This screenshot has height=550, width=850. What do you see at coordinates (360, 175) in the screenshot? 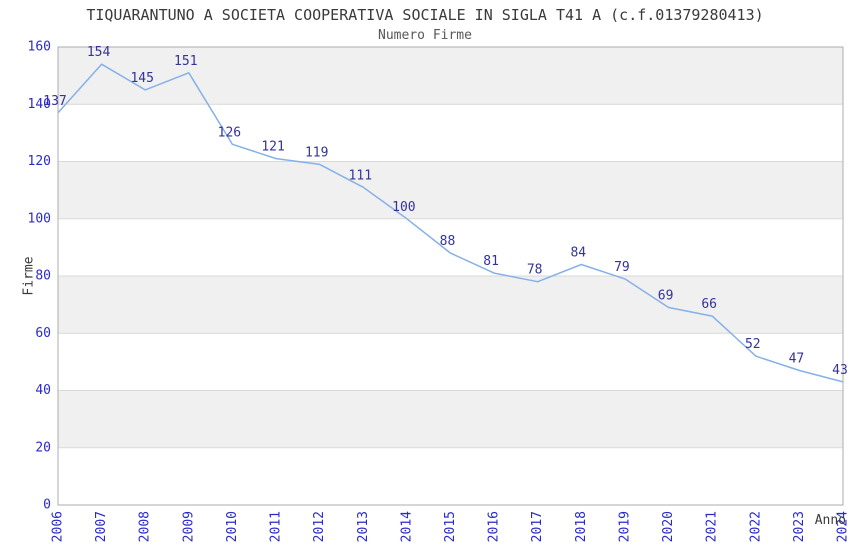
I see `data-point-label: 111` at bounding box center [360, 175].